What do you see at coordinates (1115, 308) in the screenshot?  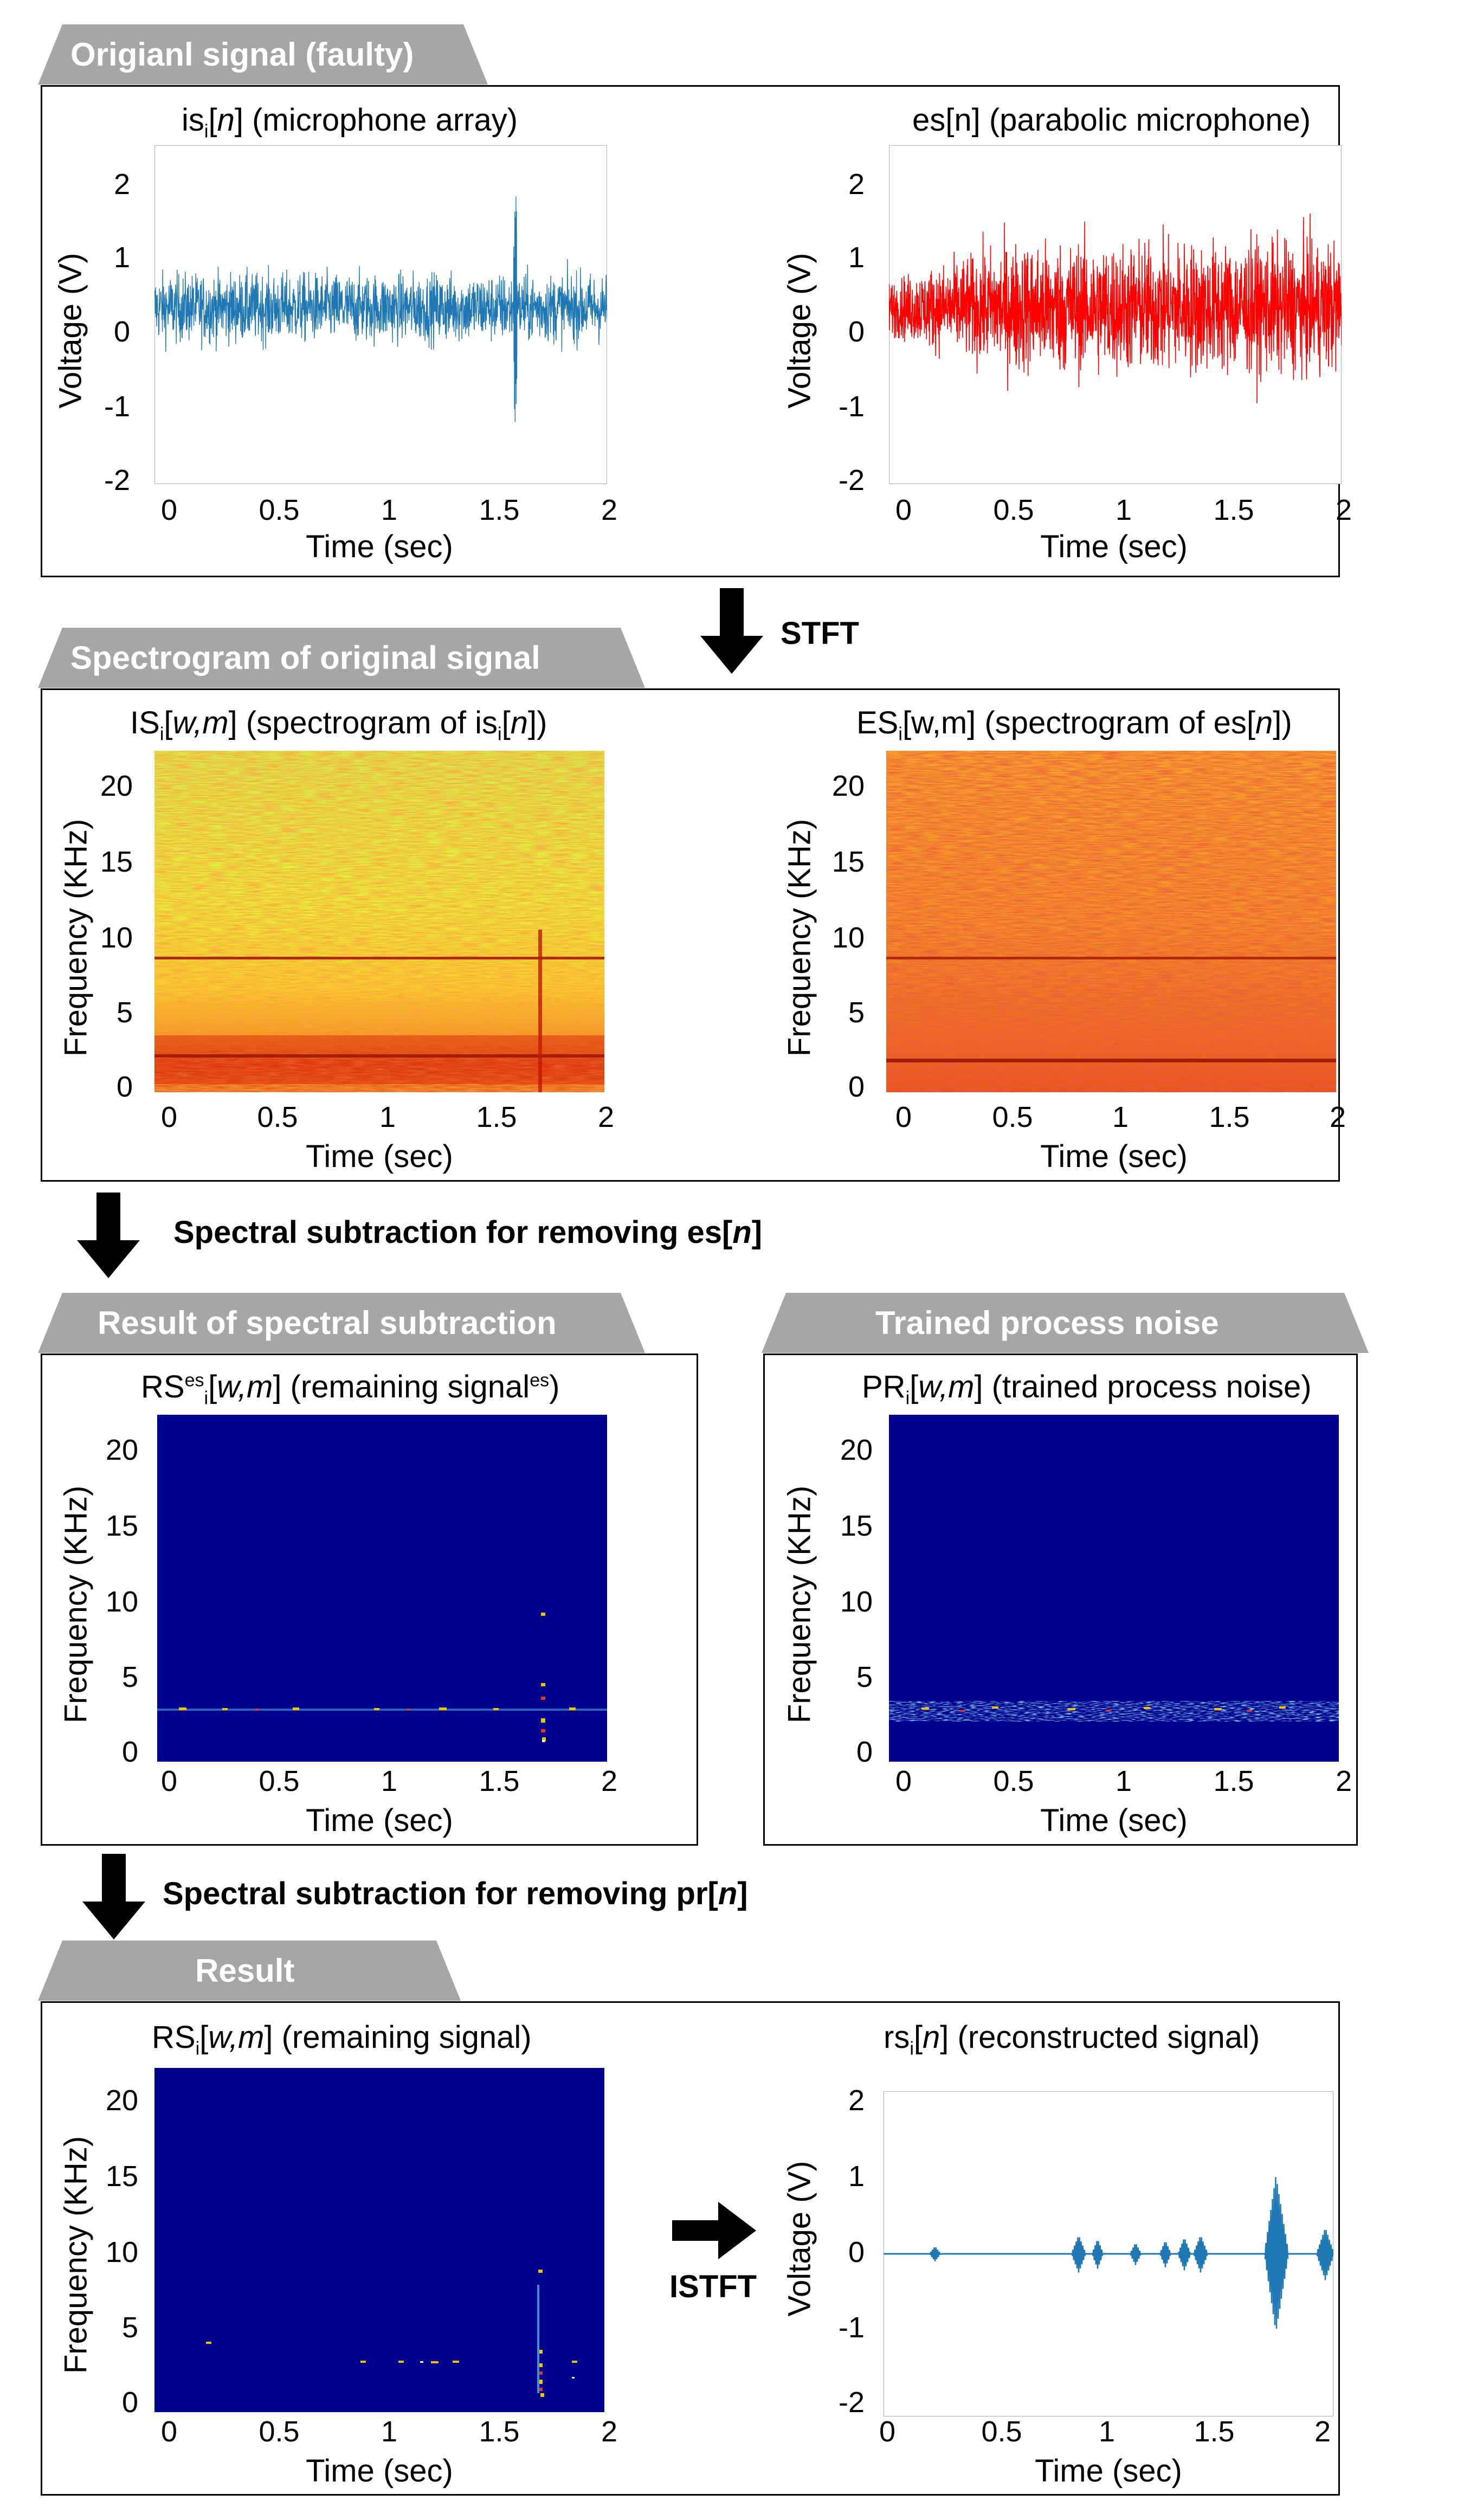 I see `waveform-es` at bounding box center [1115, 308].